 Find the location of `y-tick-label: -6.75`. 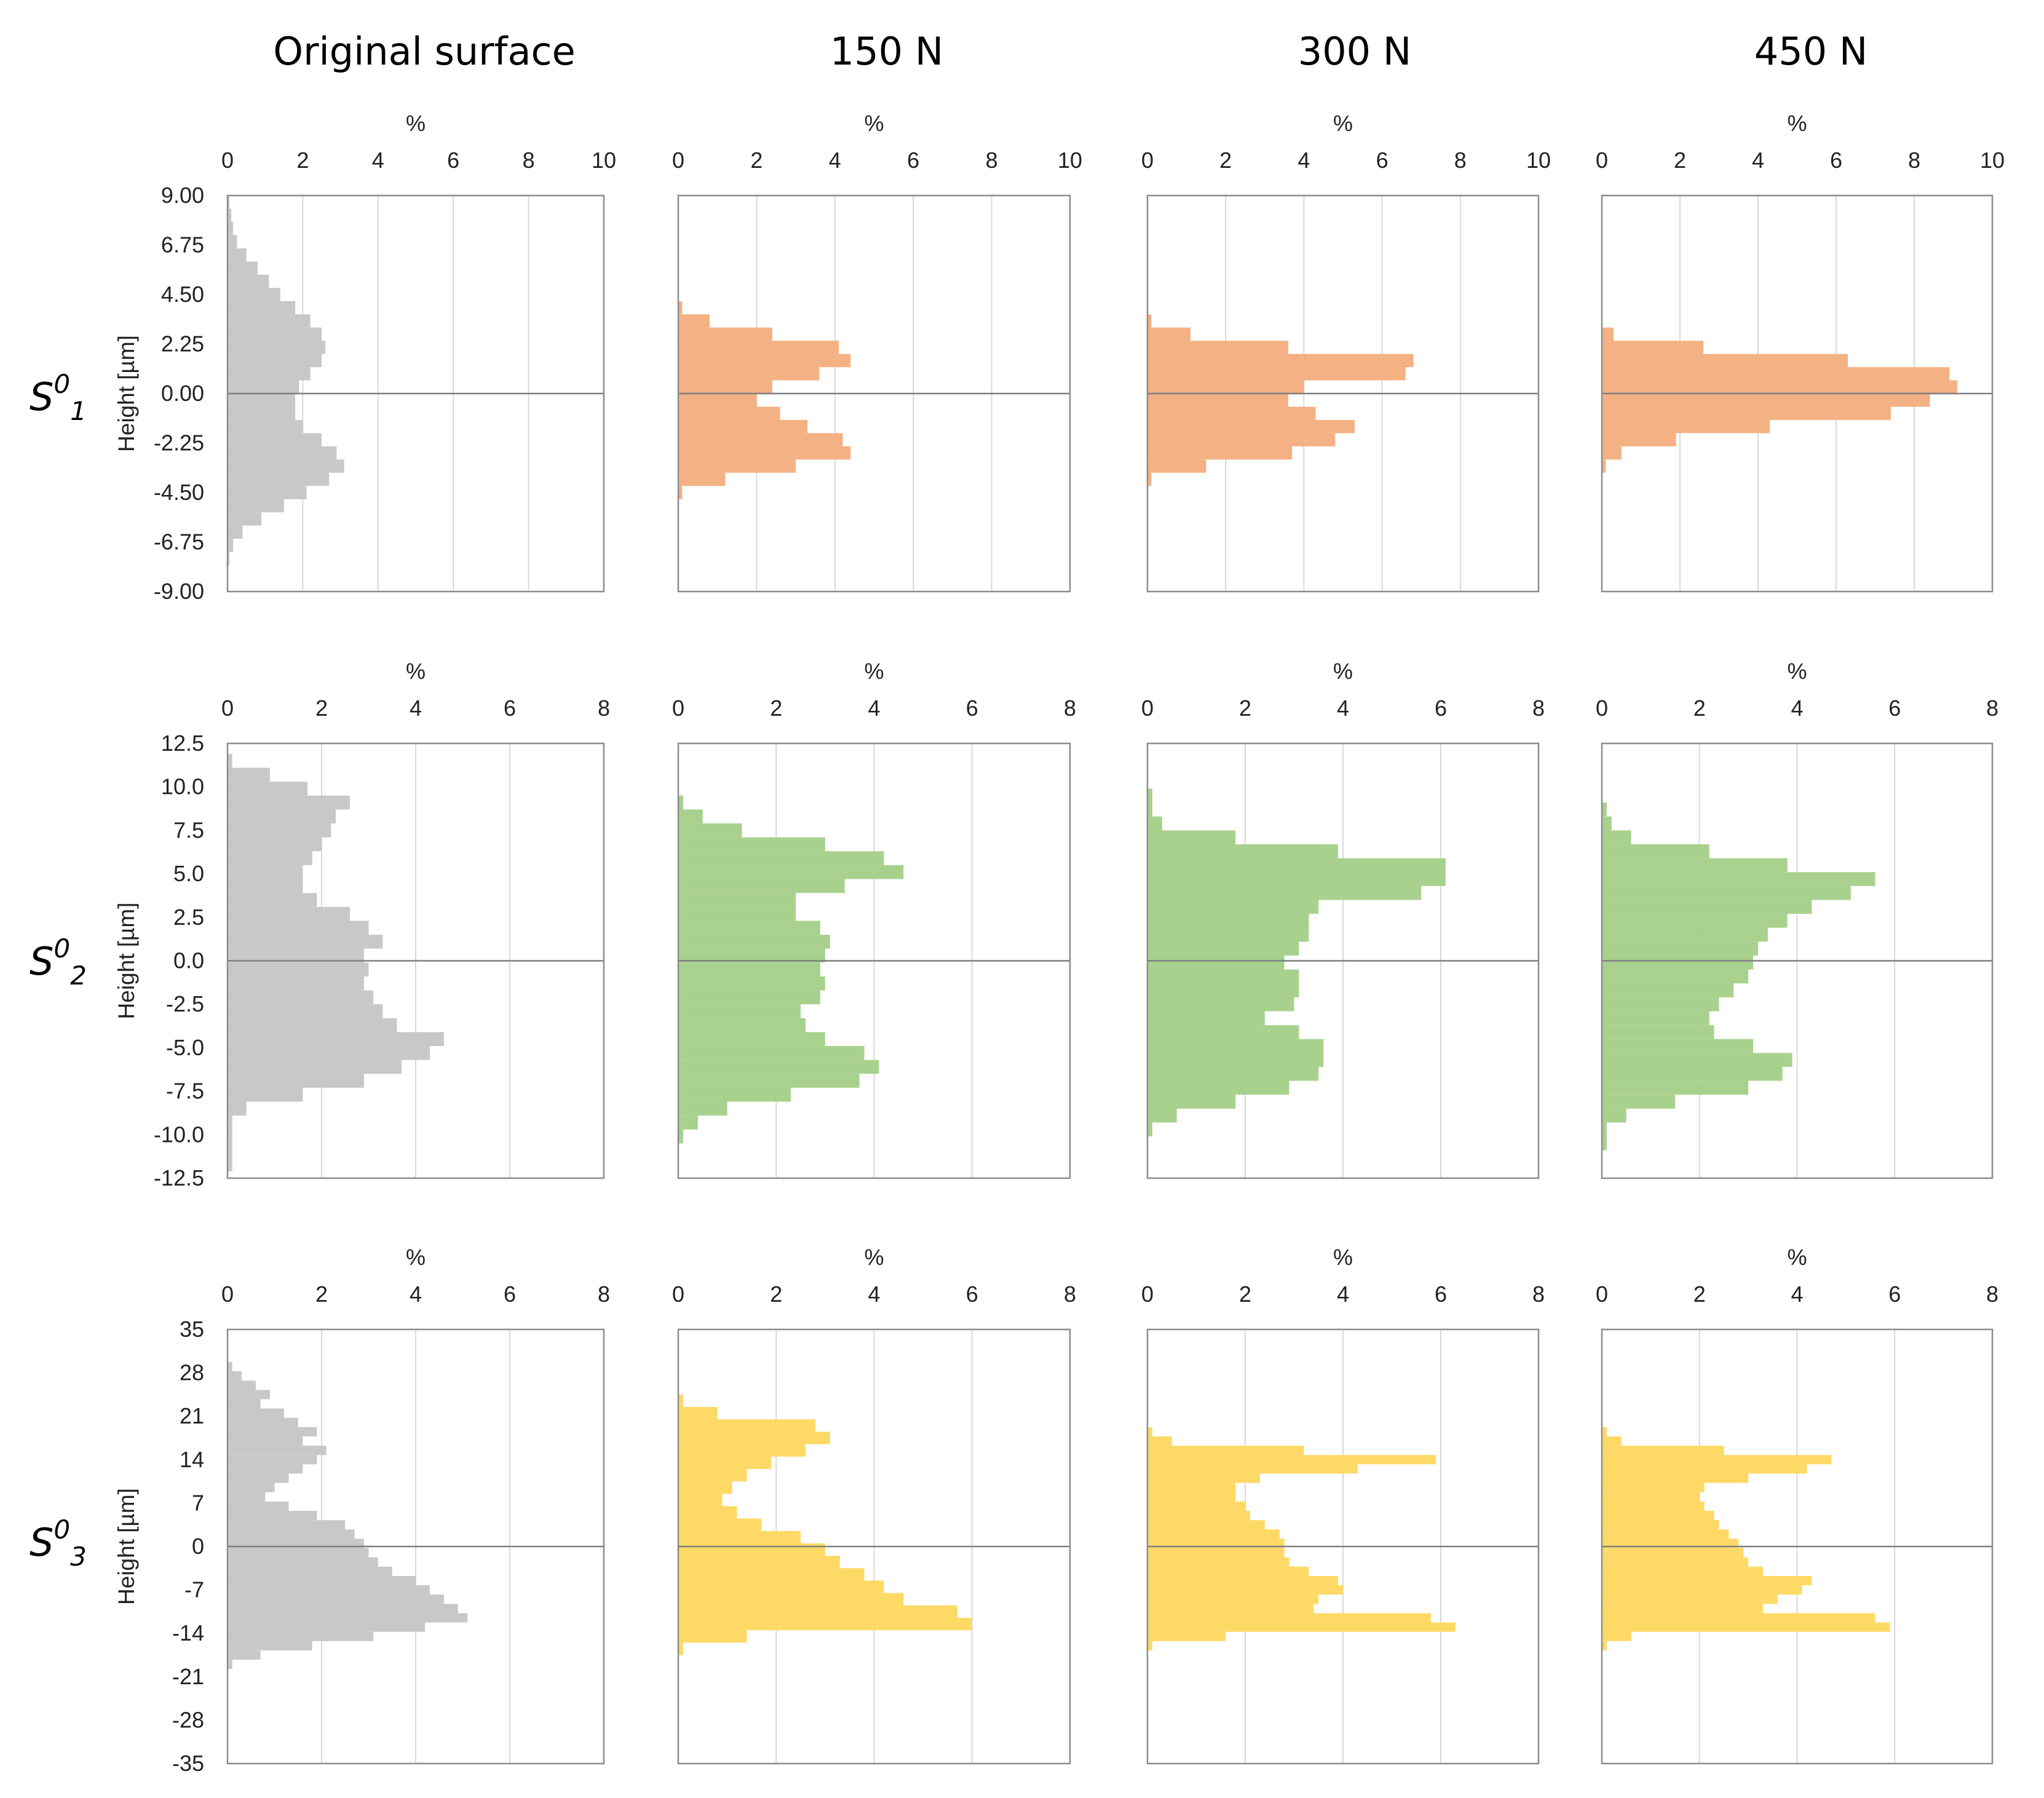

y-tick-label: -6.75 is located at coordinates (179, 542).